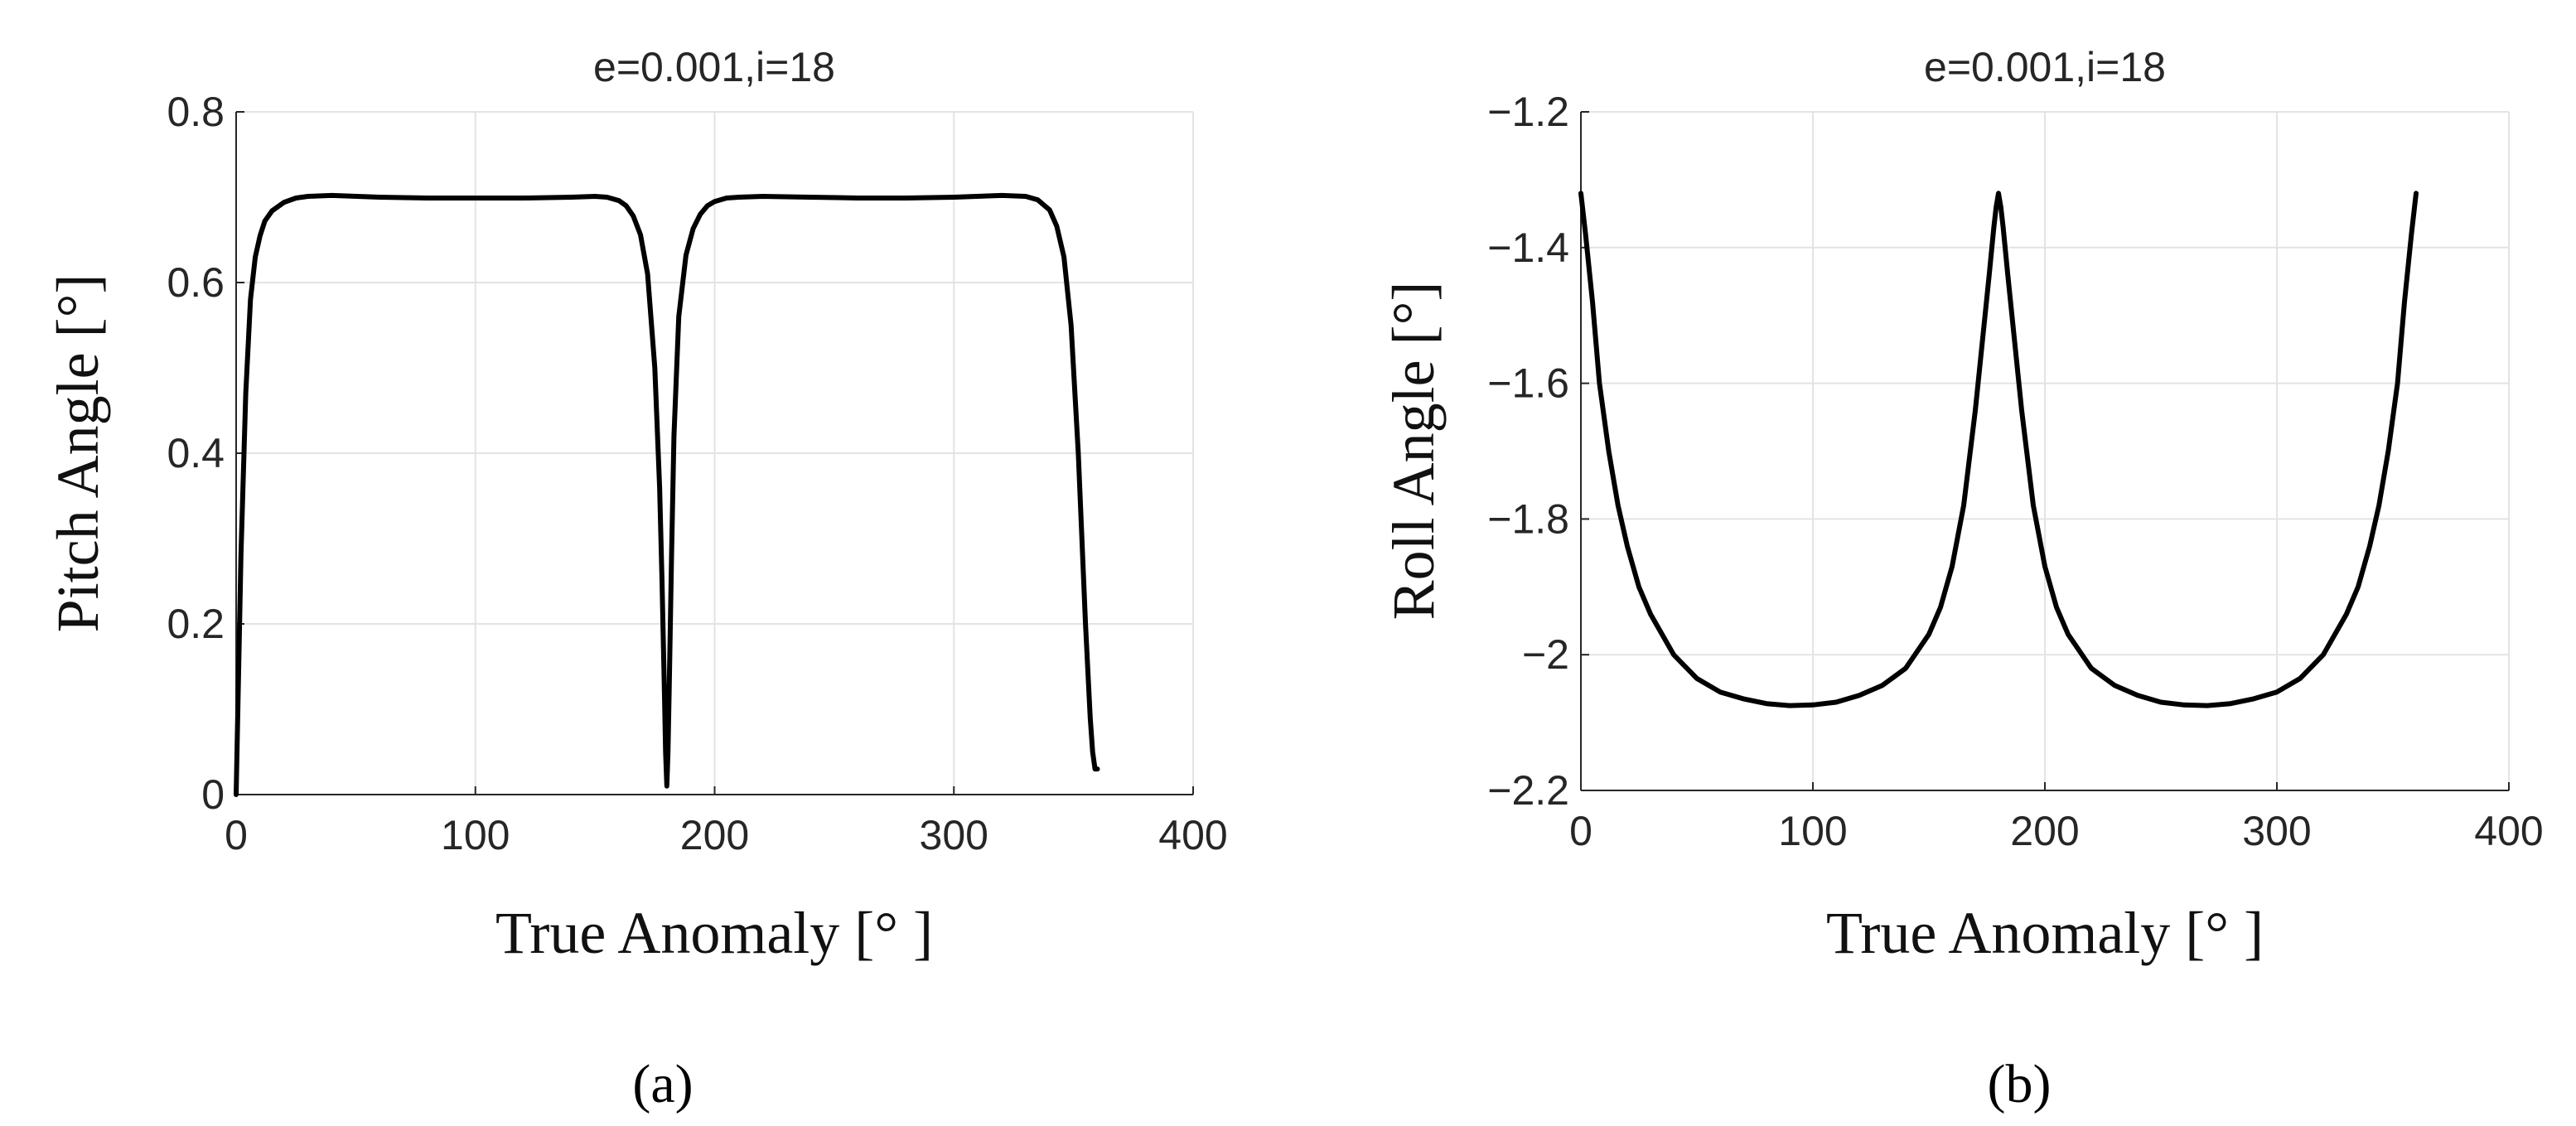 The image size is (2576, 1126). I want to click on roll-x-tick-label: 200, so click(2044, 831).